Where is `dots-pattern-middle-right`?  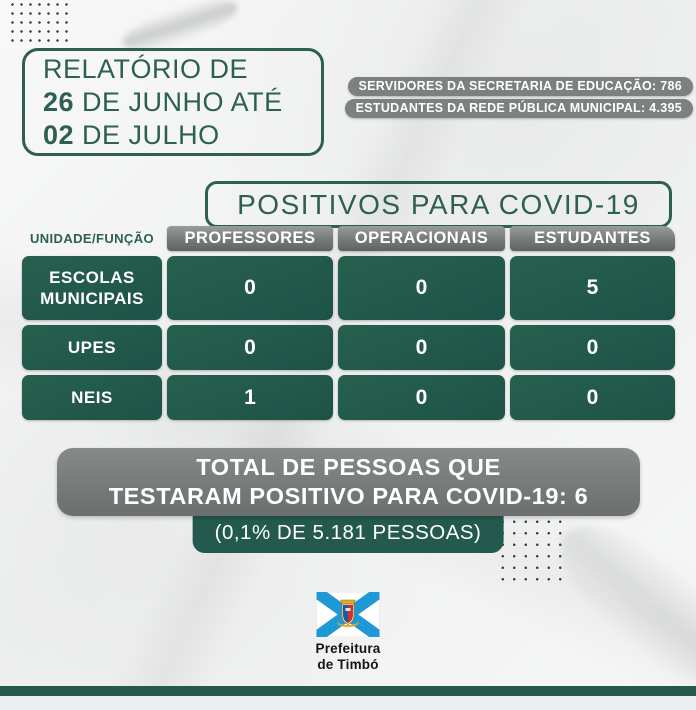 dots-pattern-middle-right is located at coordinates (533, 551).